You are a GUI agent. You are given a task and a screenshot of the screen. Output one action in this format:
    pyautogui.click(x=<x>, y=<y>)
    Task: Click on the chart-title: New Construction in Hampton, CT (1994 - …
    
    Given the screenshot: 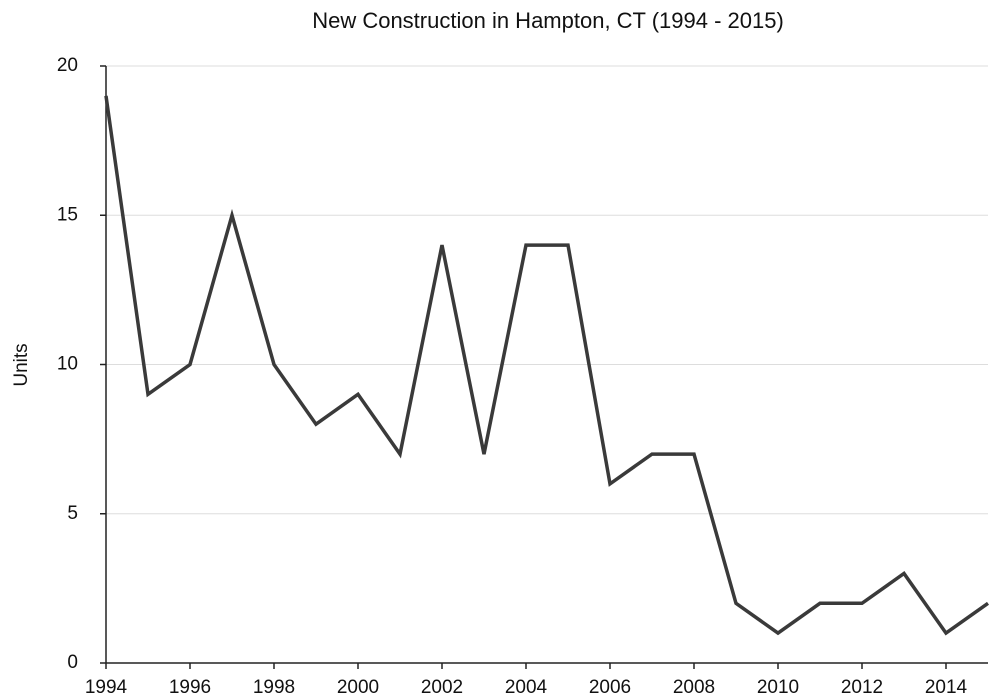 What is the action you would take?
    pyautogui.click(x=548, y=20)
    